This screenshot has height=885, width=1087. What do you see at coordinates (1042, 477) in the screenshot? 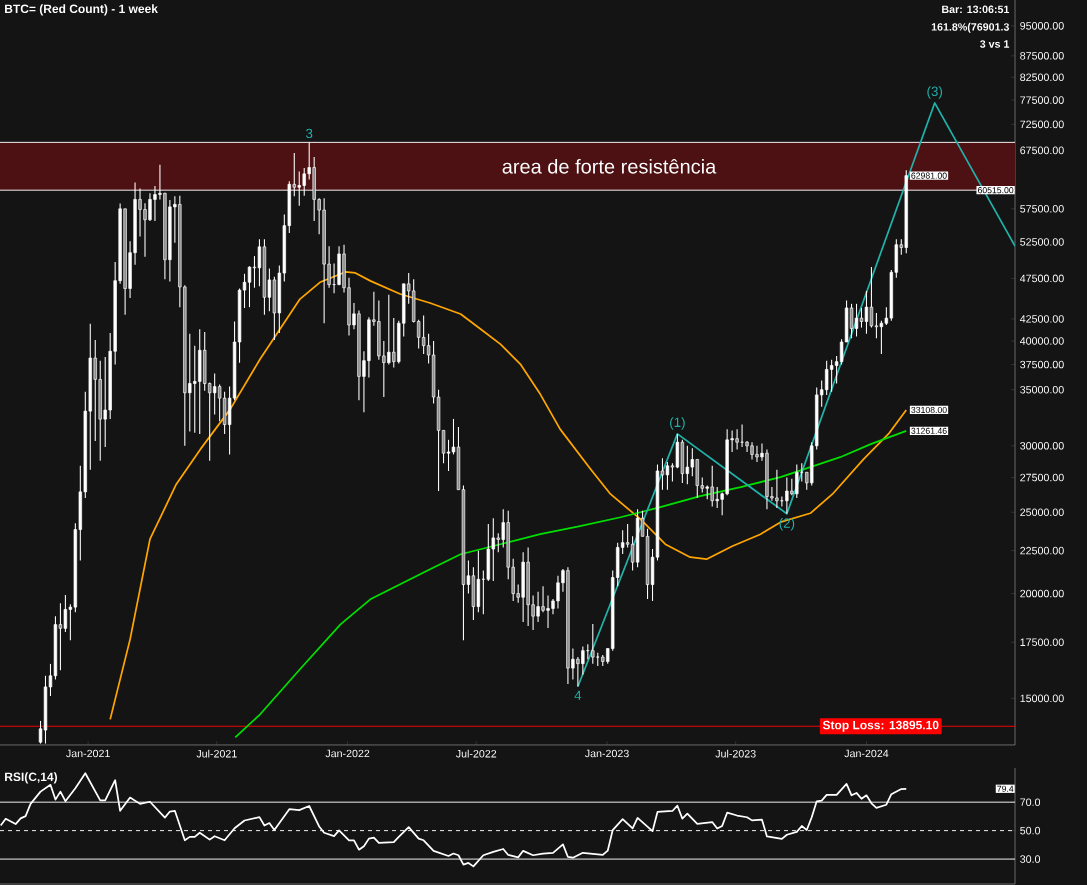
I see `y-tick-label: 27500.00` at bounding box center [1042, 477].